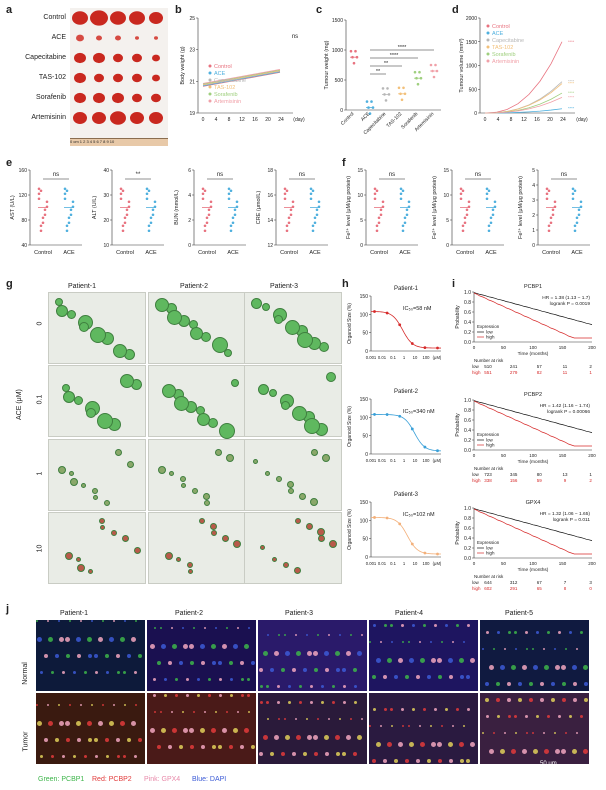 The width and height of the screenshot is (606, 790). Describe the element at coordinates (419, 412) in the screenshot. I see `h-ic50-1: IC₅₀=340 nM` at that location.